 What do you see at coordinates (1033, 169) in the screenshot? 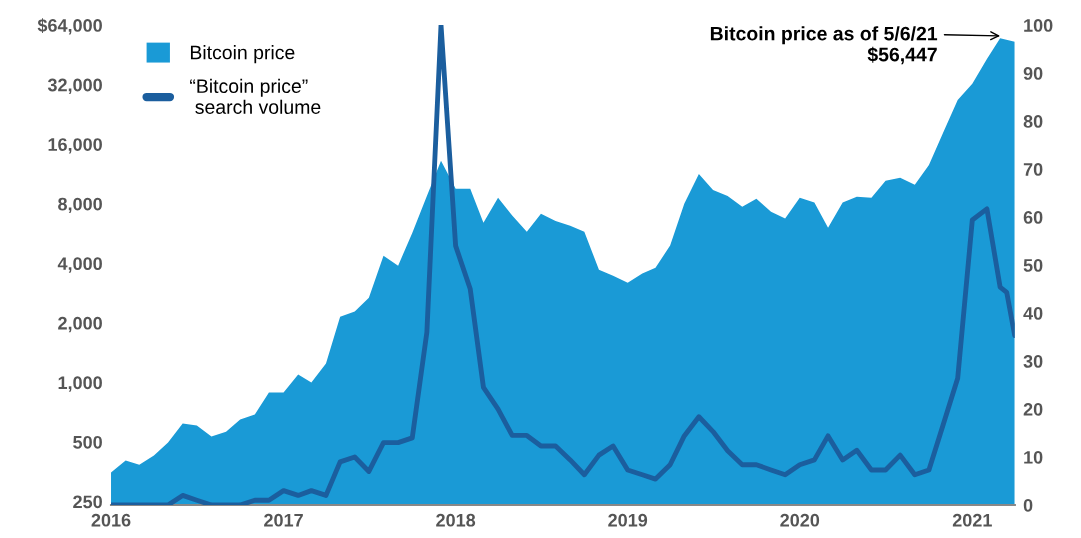
I see `y2-tick-label: 70` at bounding box center [1033, 169].